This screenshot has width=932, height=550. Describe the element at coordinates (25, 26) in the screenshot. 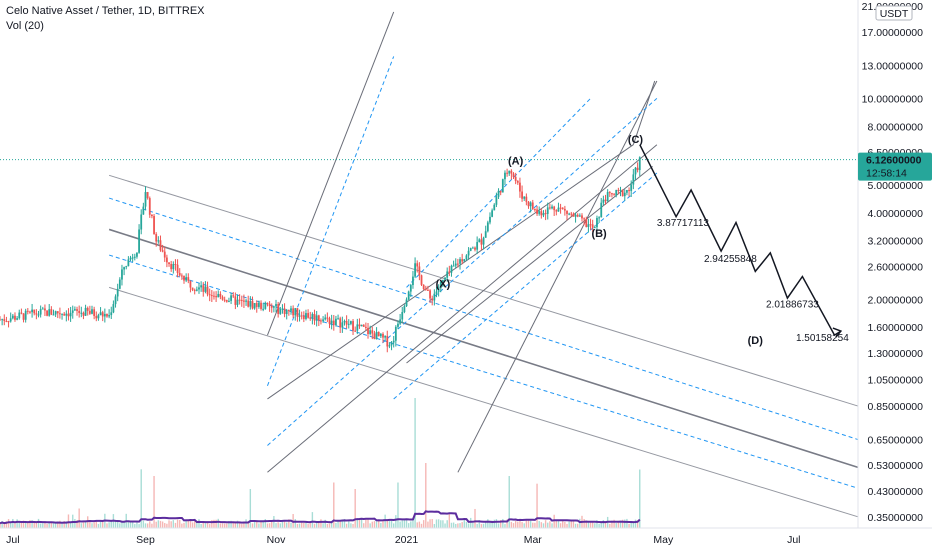

I see `volume-indicator-label: Vol (20)` at that location.